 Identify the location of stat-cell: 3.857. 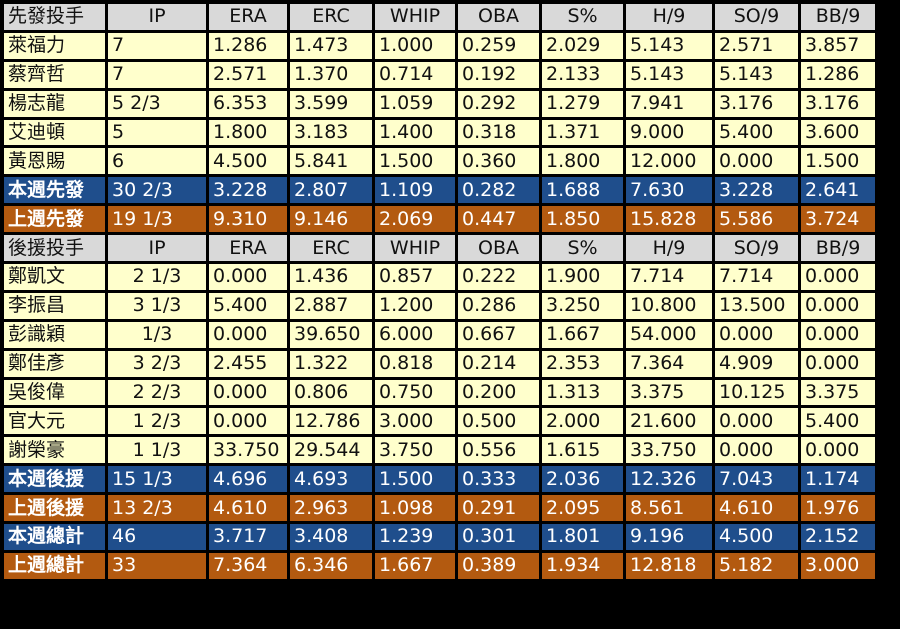
(838, 45).